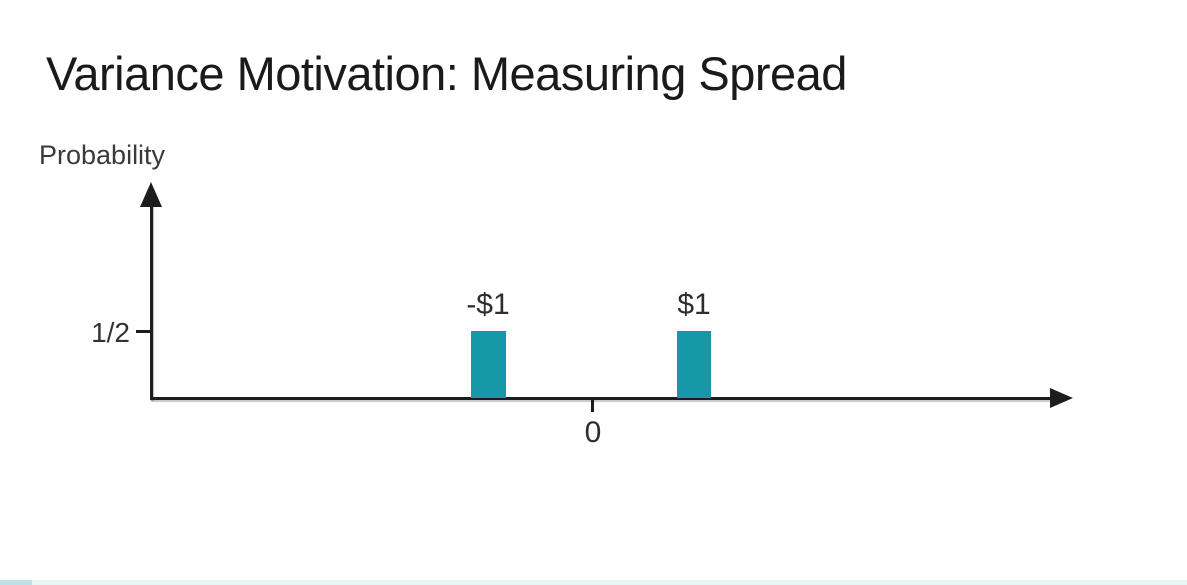 The height and width of the screenshot is (585, 1187). I want to click on x-tick-label-zero: 0, so click(593, 432).